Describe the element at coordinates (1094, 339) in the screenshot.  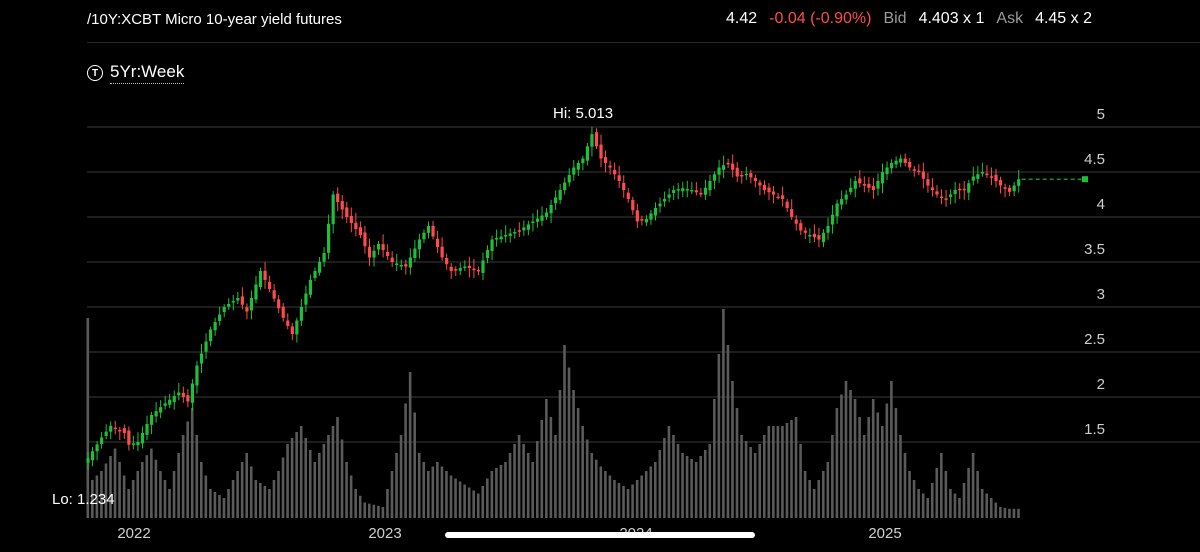
I see `y-tick-label: 2.5` at that location.